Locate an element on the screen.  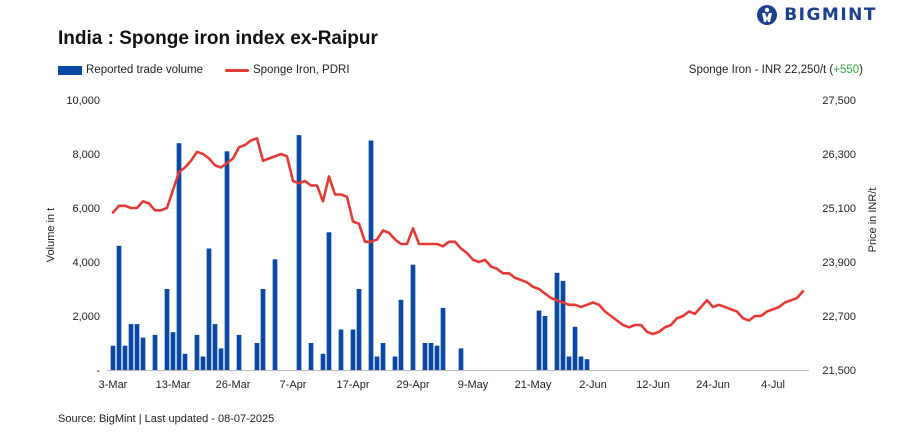
y2-tick-label: 26,300 is located at coordinates (839, 155).